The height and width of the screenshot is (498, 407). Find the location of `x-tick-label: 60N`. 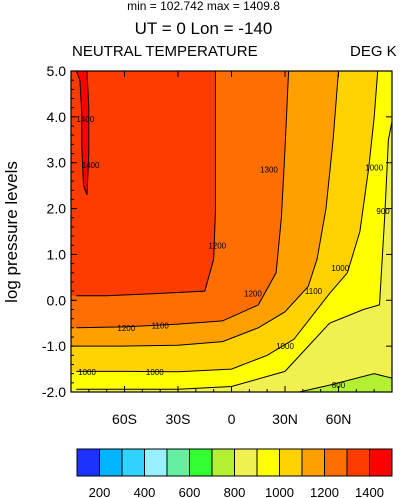

x-tick-label: 60N is located at coordinates (339, 419).